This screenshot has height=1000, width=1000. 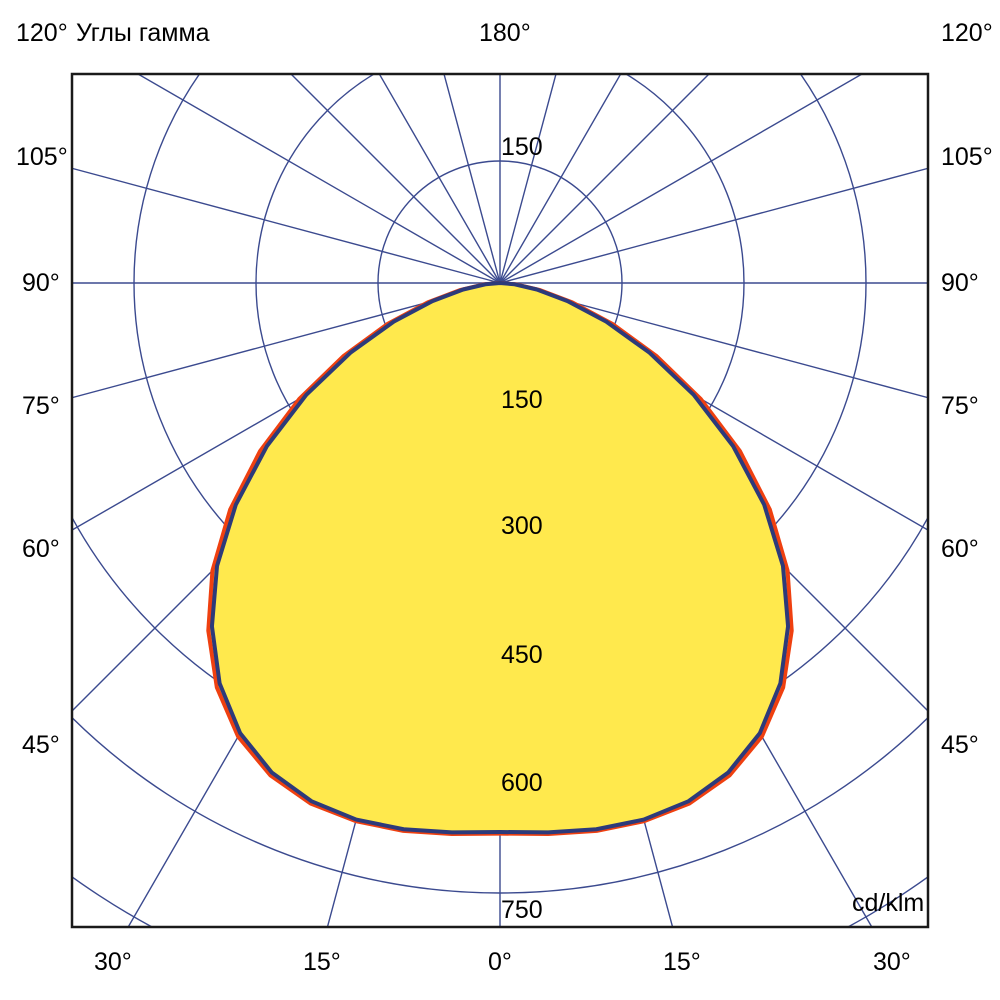 What do you see at coordinates (960, 549) in the screenshot?
I see `axis-label-right-60: 60°` at bounding box center [960, 549].